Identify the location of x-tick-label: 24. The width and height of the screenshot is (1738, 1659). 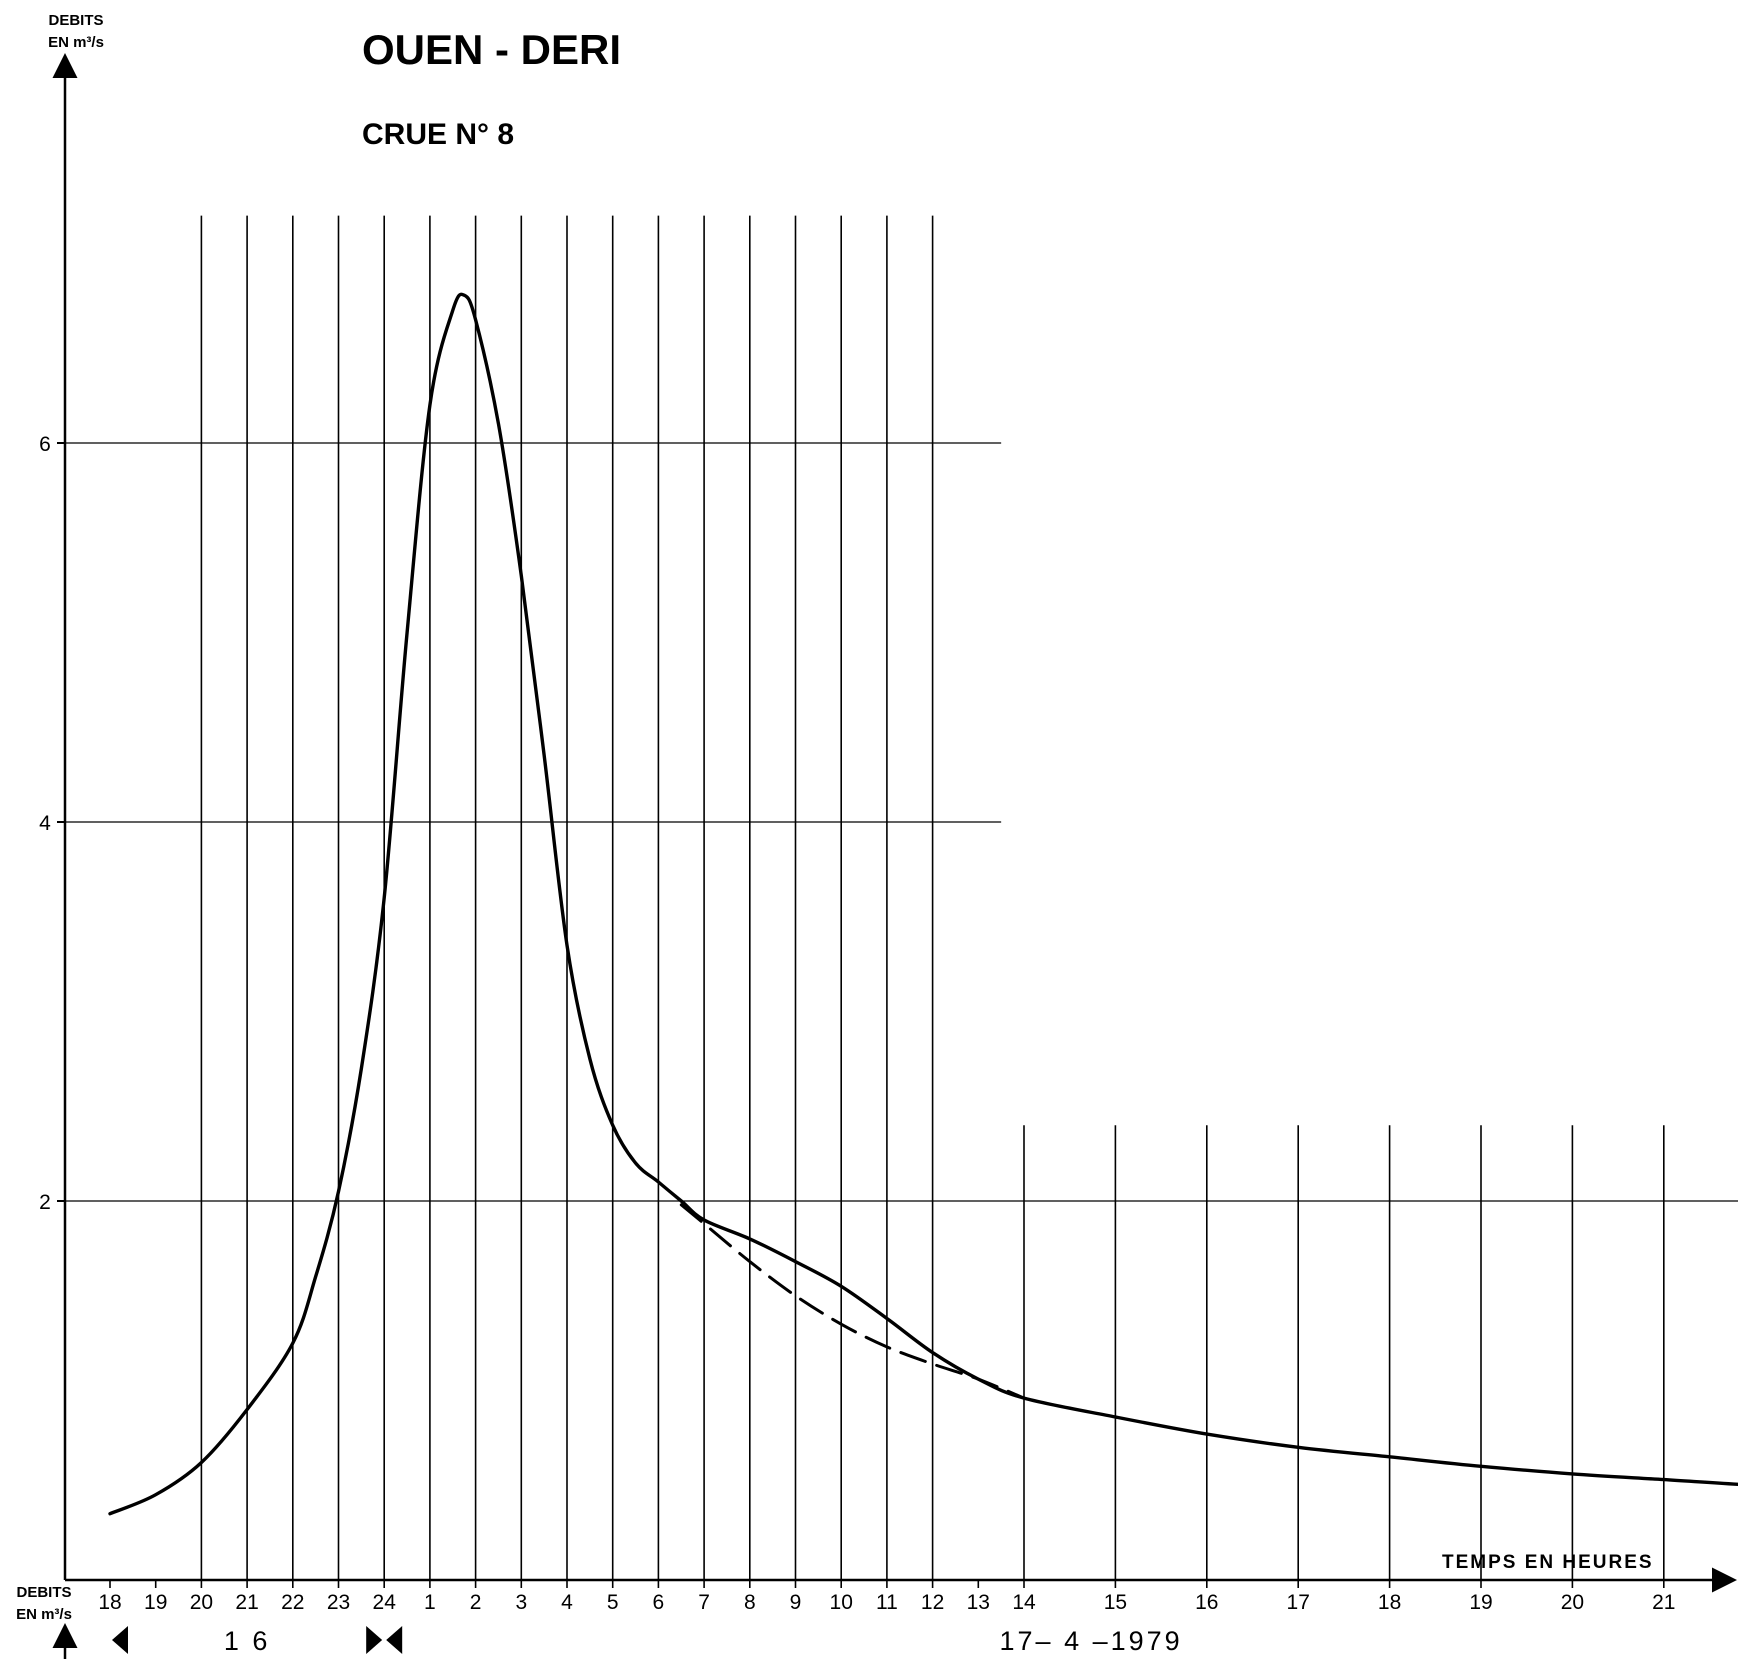
(385, 1602).